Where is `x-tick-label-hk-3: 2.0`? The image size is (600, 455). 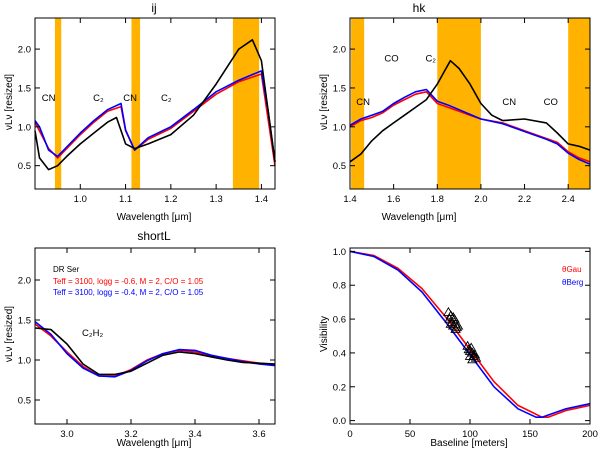 x-tick-label-hk-3: 2.0 is located at coordinates (480, 199).